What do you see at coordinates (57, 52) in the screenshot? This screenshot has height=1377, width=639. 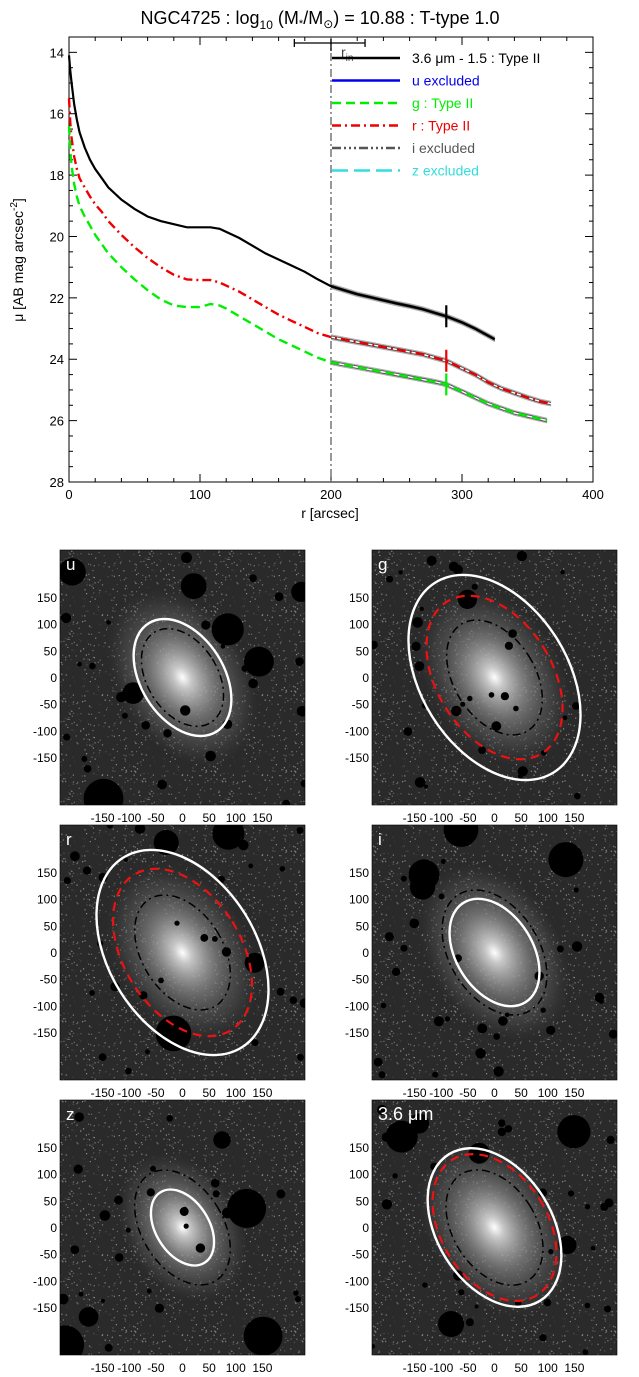 I see `y-tick-label: 14` at bounding box center [57, 52].